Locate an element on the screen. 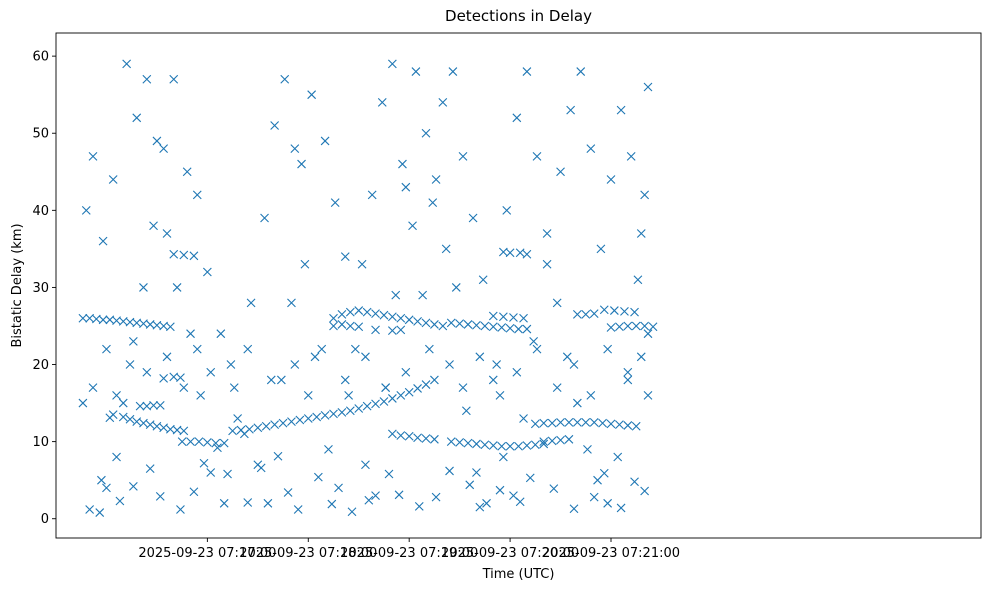  x-tick-label: 2025-09-23 07:20:00 is located at coordinates (510, 553).